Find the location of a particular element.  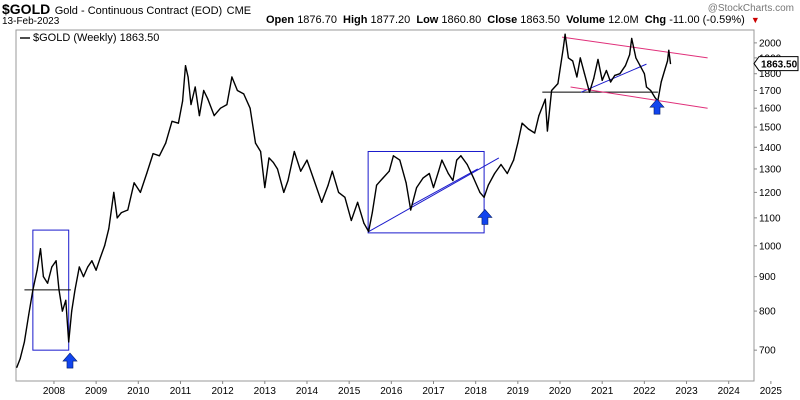

y-tick-label: 1500 is located at coordinates (770, 128).